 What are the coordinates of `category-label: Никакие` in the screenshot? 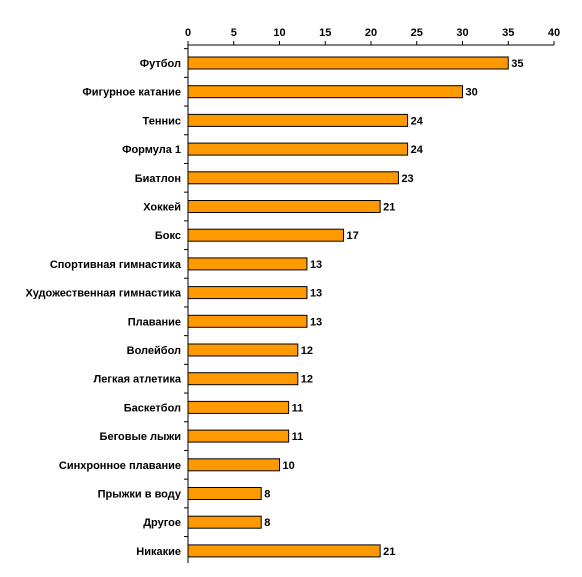 It's located at (158, 552).